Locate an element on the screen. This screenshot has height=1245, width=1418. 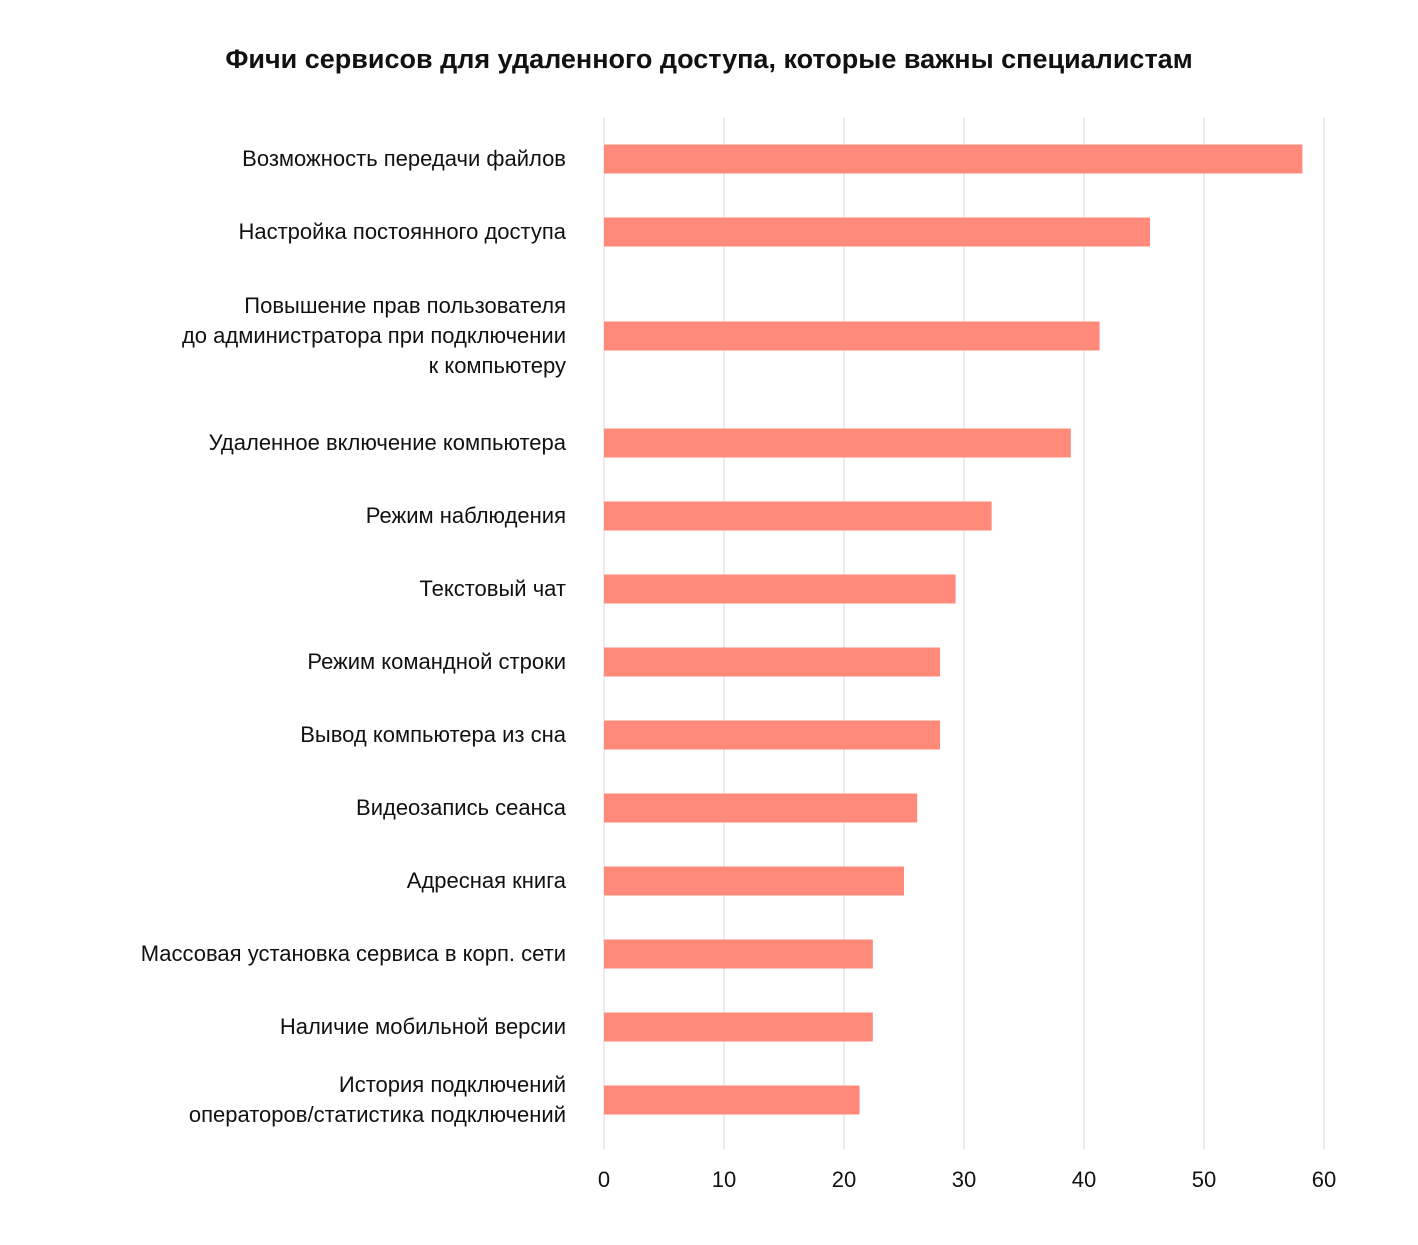
category-label: Режим командной строки is located at coordinates (436, 661).